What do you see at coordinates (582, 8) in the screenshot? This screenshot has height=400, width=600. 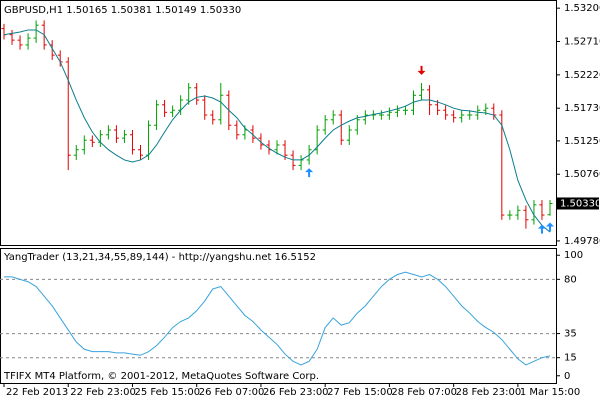 I see `y-tick-label: 1.53200` at bounding box center [582, 8].